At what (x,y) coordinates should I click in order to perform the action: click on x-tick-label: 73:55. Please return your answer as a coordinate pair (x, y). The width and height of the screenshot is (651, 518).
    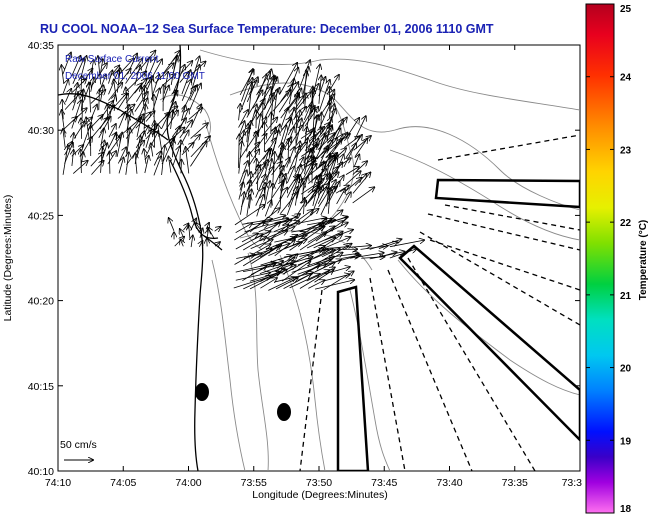
    Looking at the image, I should click on (254, 483).